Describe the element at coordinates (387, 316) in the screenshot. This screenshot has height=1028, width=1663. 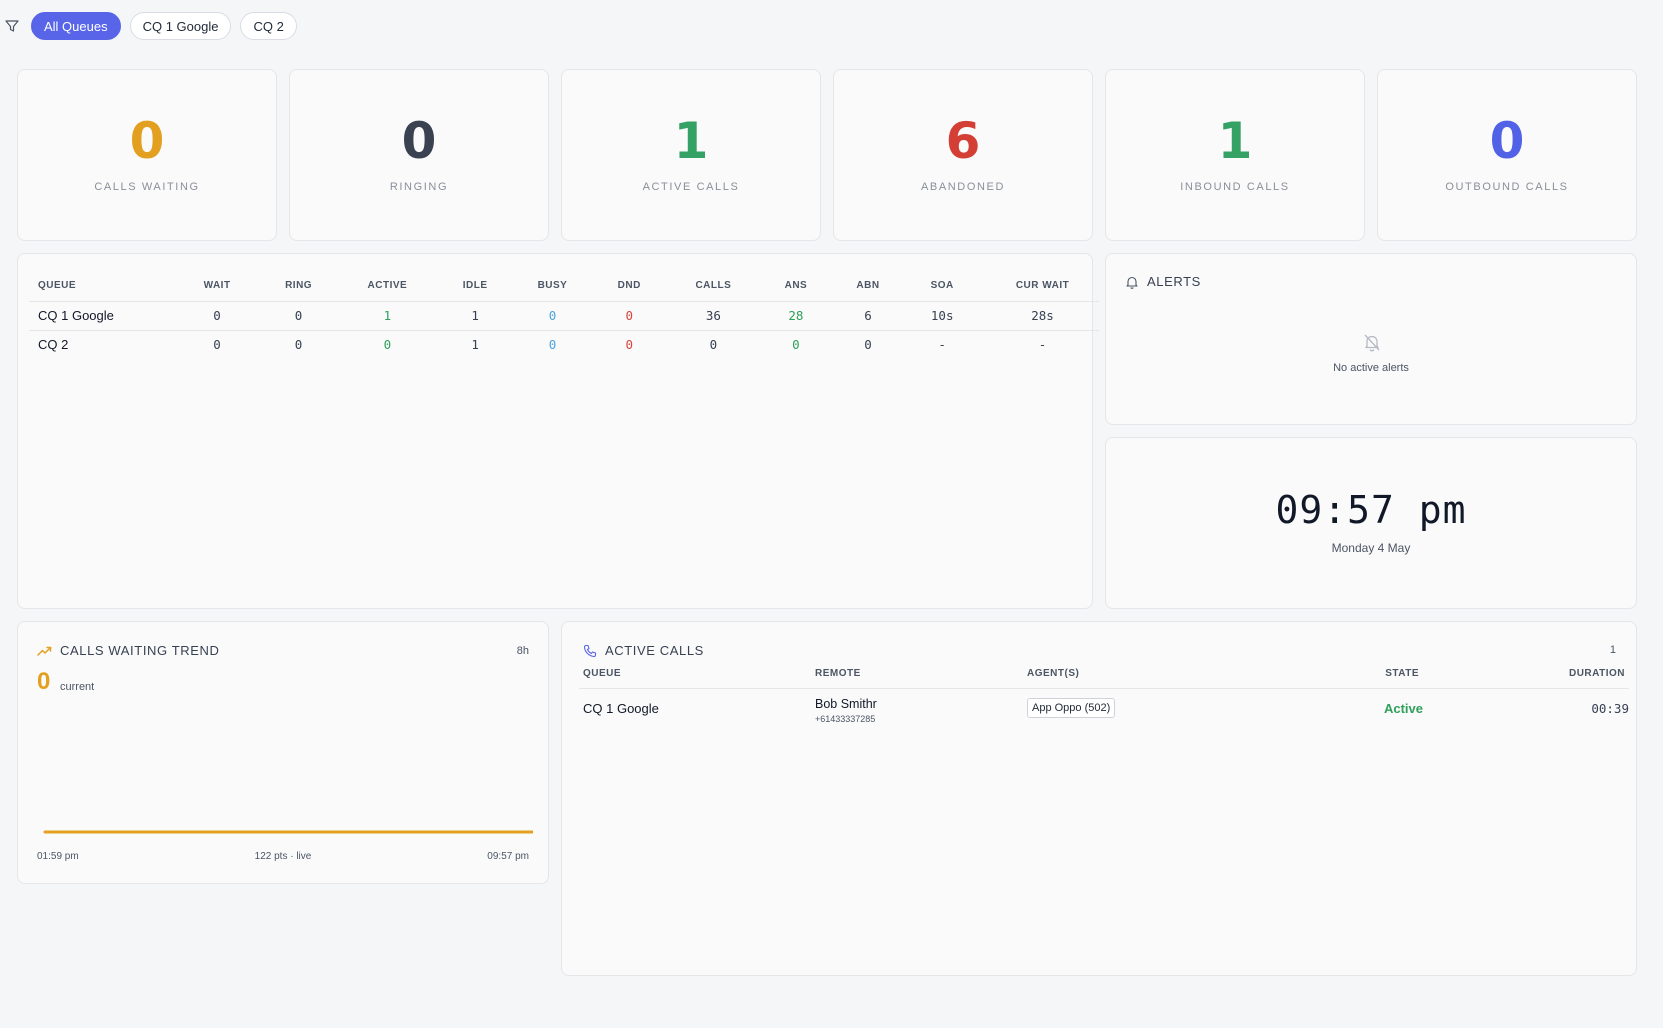
I see `cell-active: 1` at that location.